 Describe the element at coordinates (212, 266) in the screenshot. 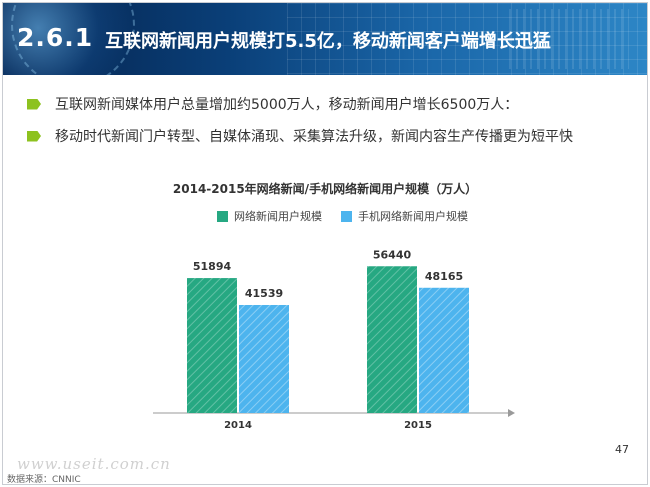

I see `data-label: 51894` at that location.